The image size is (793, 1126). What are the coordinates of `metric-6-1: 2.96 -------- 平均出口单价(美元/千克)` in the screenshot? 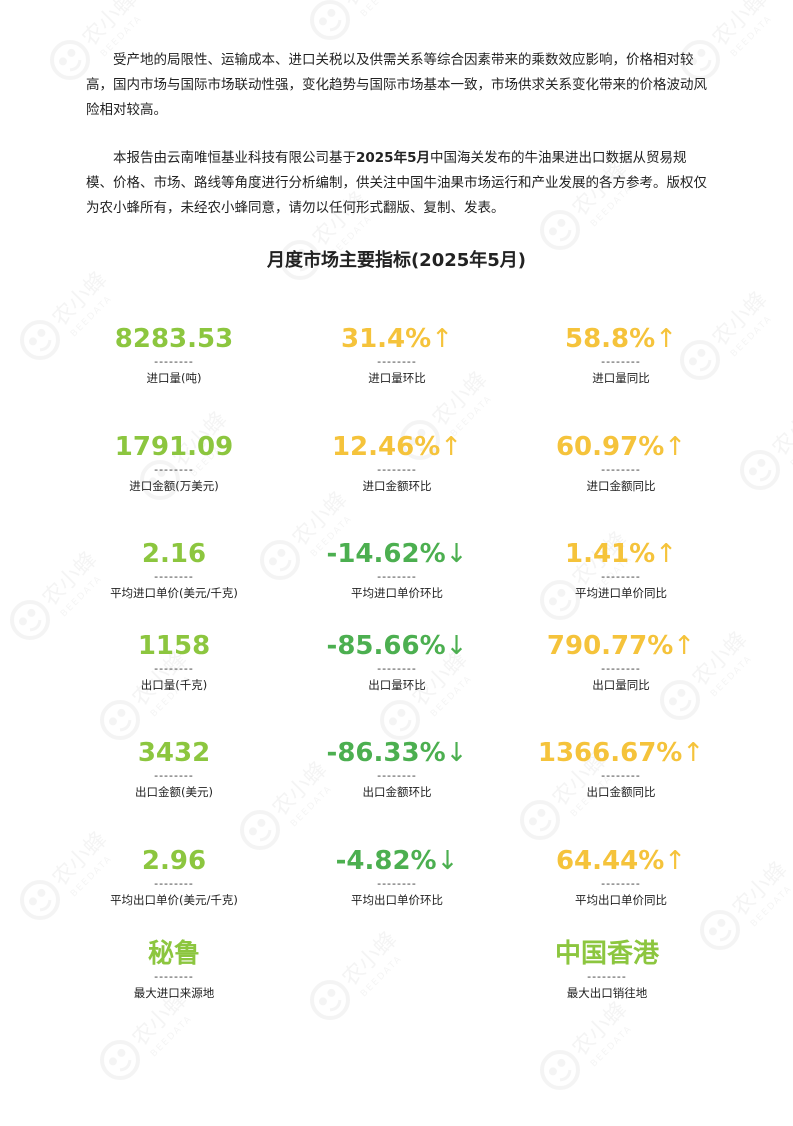 It's located at (174, 877).